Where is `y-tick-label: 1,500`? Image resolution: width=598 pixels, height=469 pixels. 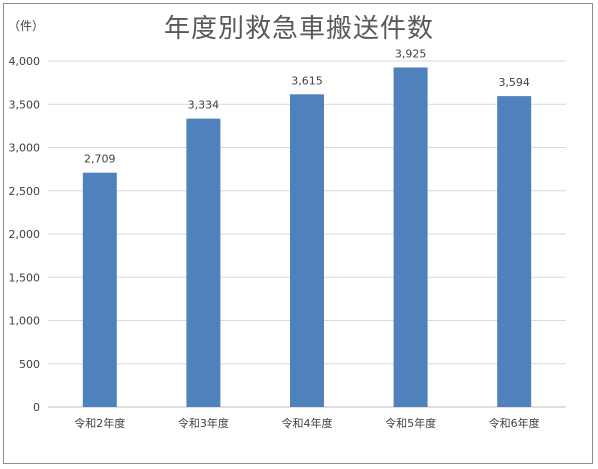 y-tick-label: 1,500 is located at coordinates (25, 277).